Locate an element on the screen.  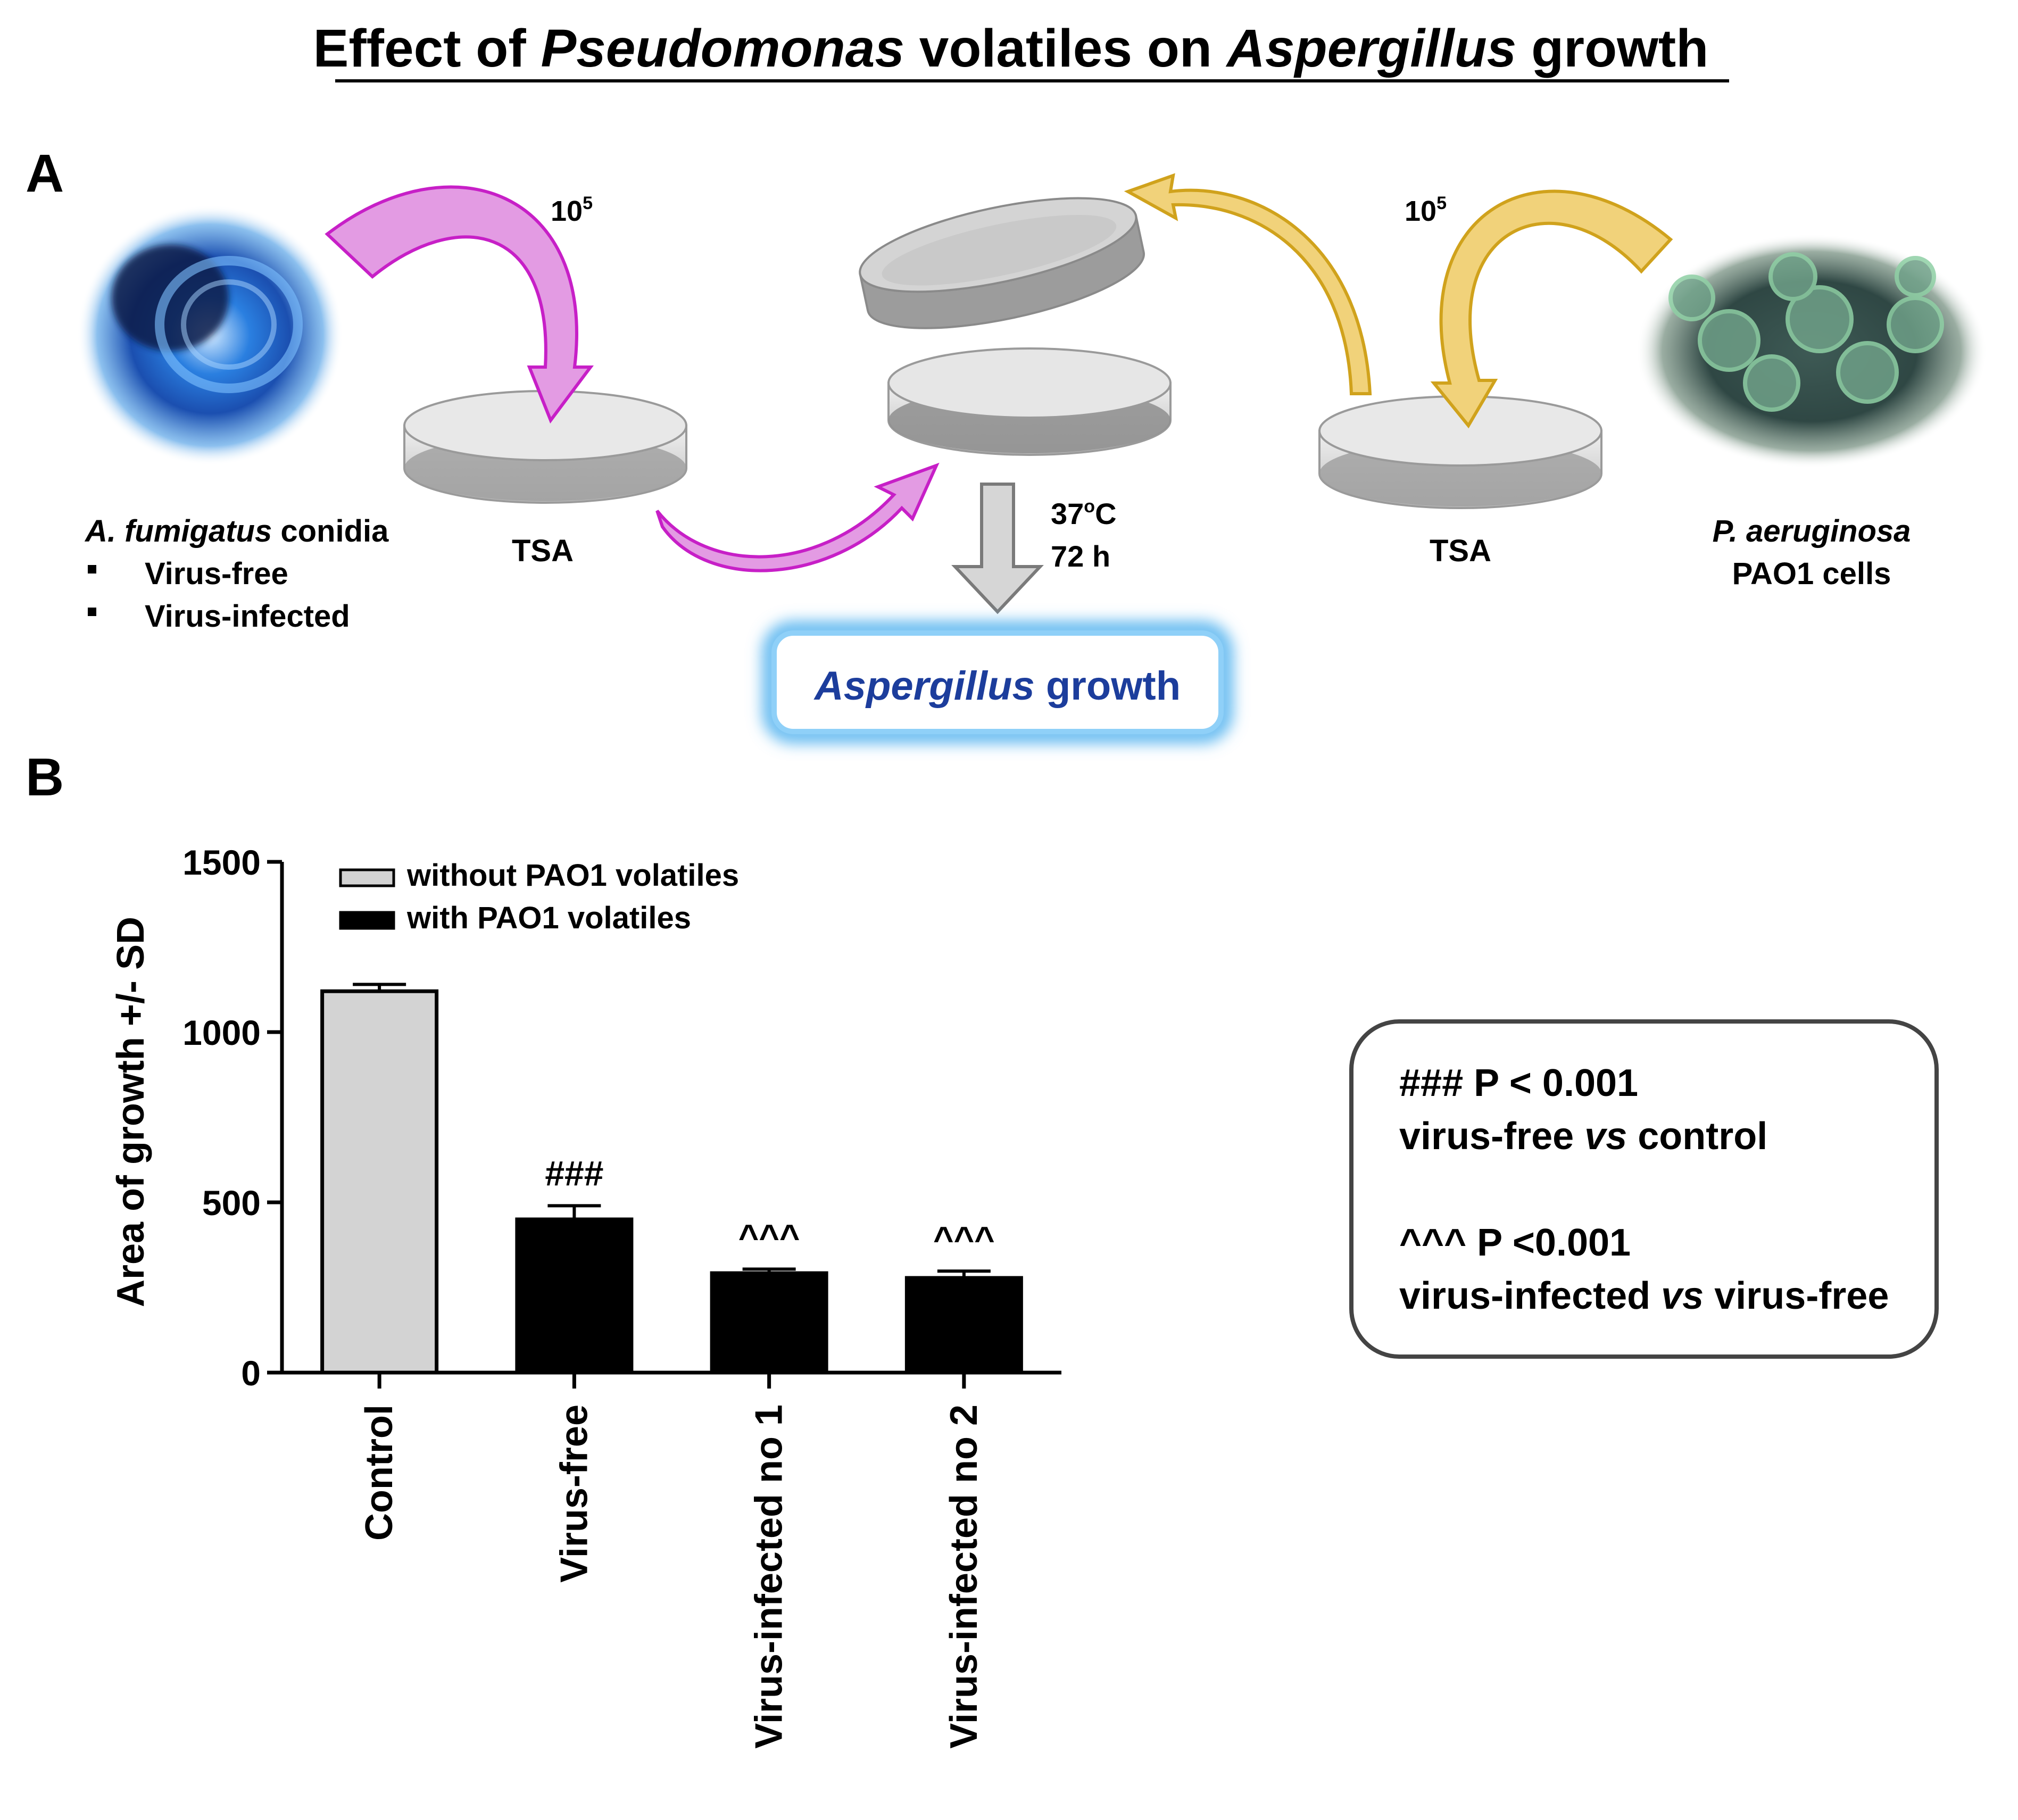
fungus-micrograph is located at coordinates (210, 336).